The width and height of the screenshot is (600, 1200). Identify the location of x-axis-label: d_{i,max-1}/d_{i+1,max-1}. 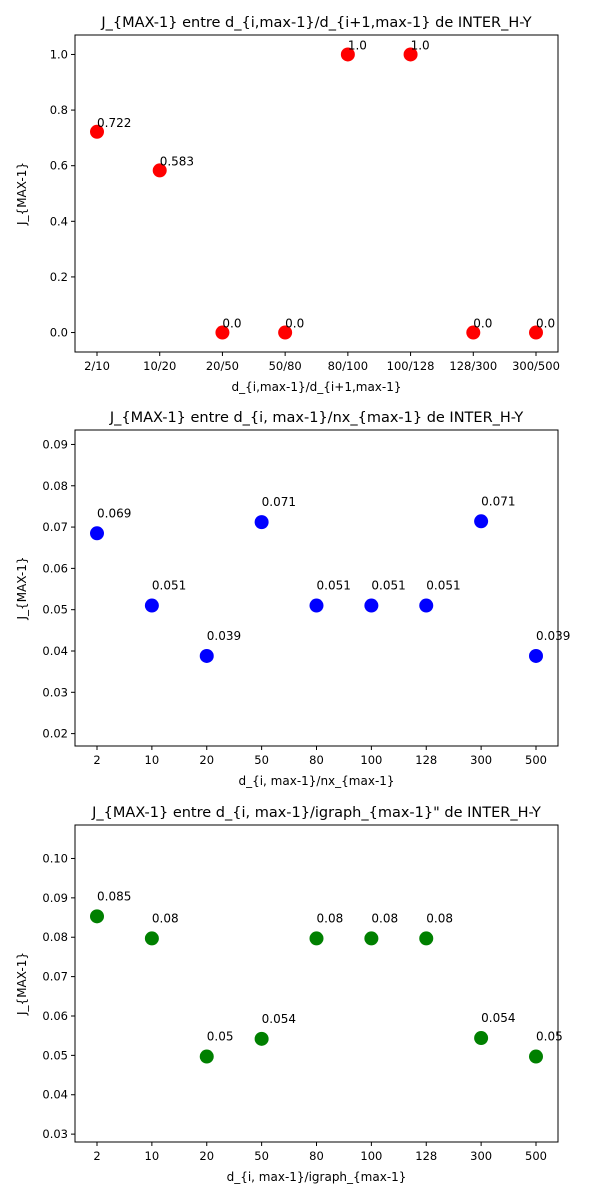
(316, 387).